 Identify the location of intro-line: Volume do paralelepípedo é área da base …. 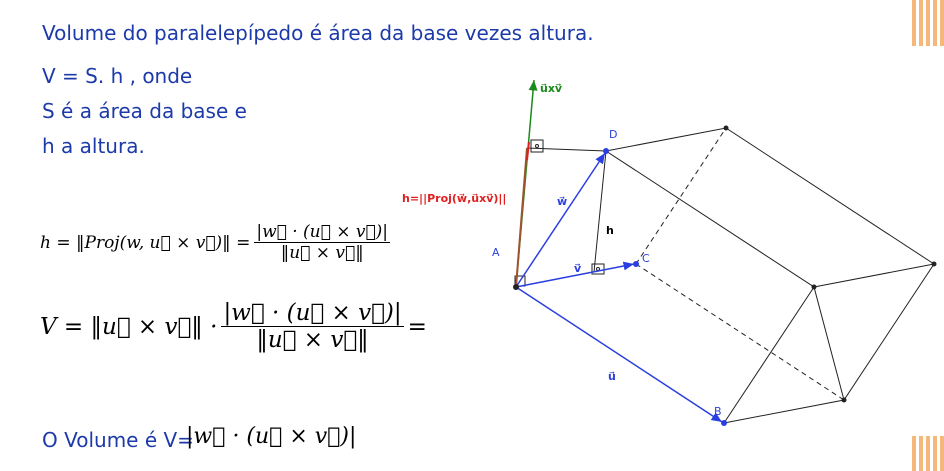
(318, 33).